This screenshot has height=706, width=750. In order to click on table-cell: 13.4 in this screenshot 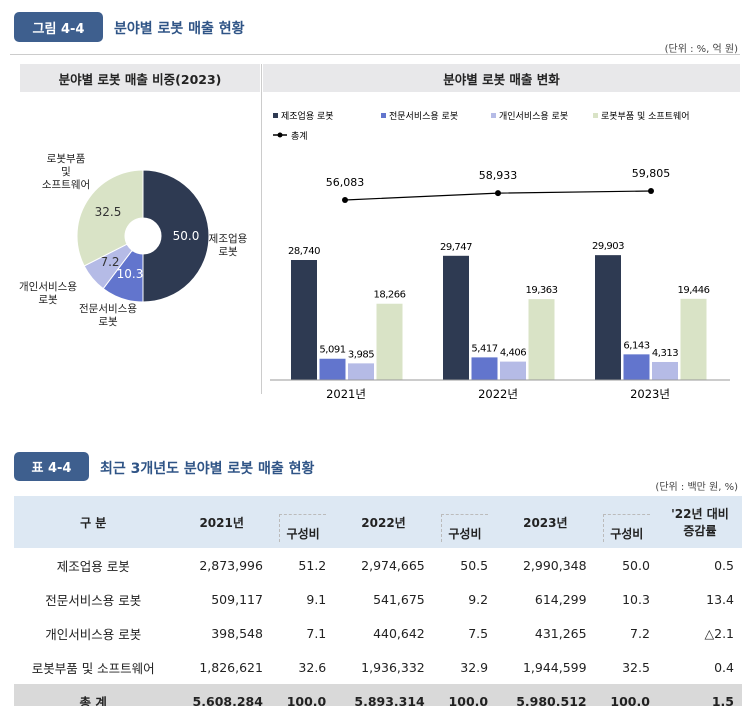, I will do `click(720, 599)`.